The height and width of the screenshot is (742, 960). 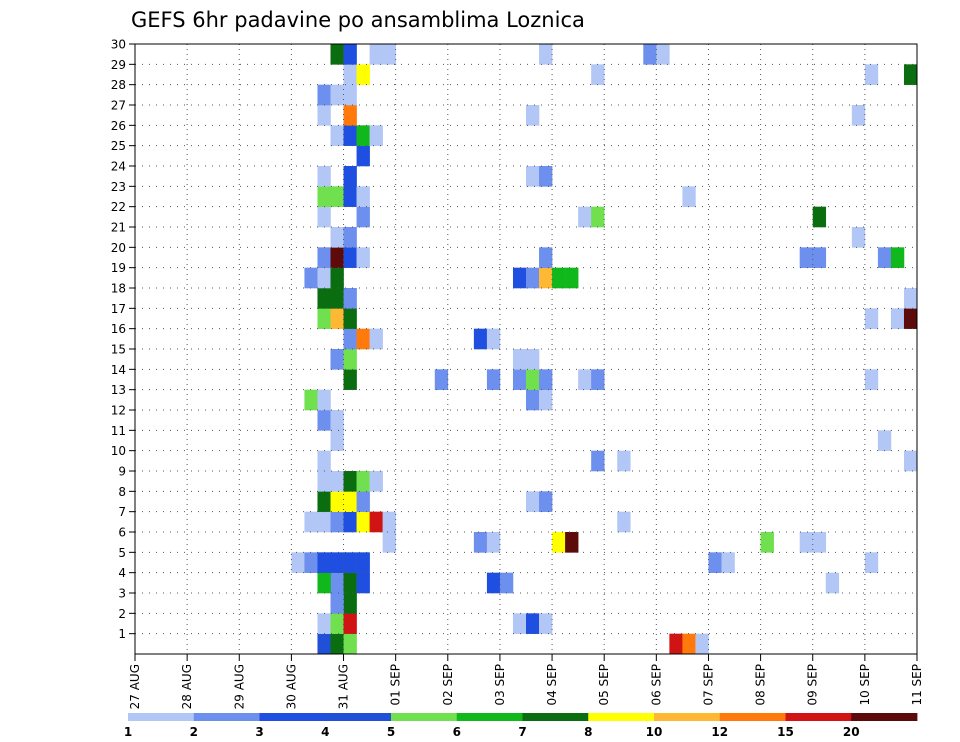 What do you see at coordinates (122, 634) in the screenshot?
I see `y-tick-label: 1` at bounding box center [122, 634].